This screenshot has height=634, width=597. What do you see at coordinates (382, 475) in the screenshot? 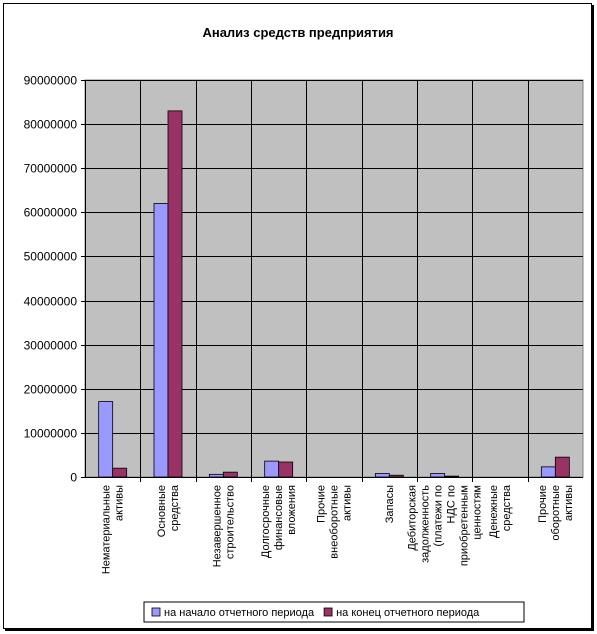
I see `bar-s1-c6` at bounding box center [382, 475].